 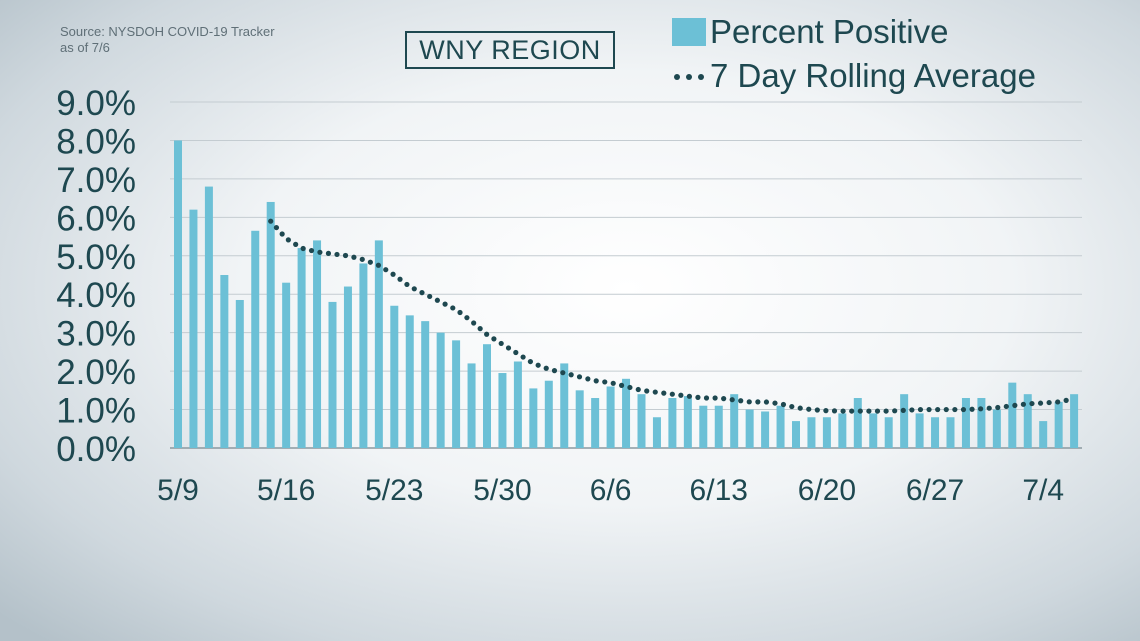 I want to click on source-date: as of 7/6, so click(x=85, y=47).